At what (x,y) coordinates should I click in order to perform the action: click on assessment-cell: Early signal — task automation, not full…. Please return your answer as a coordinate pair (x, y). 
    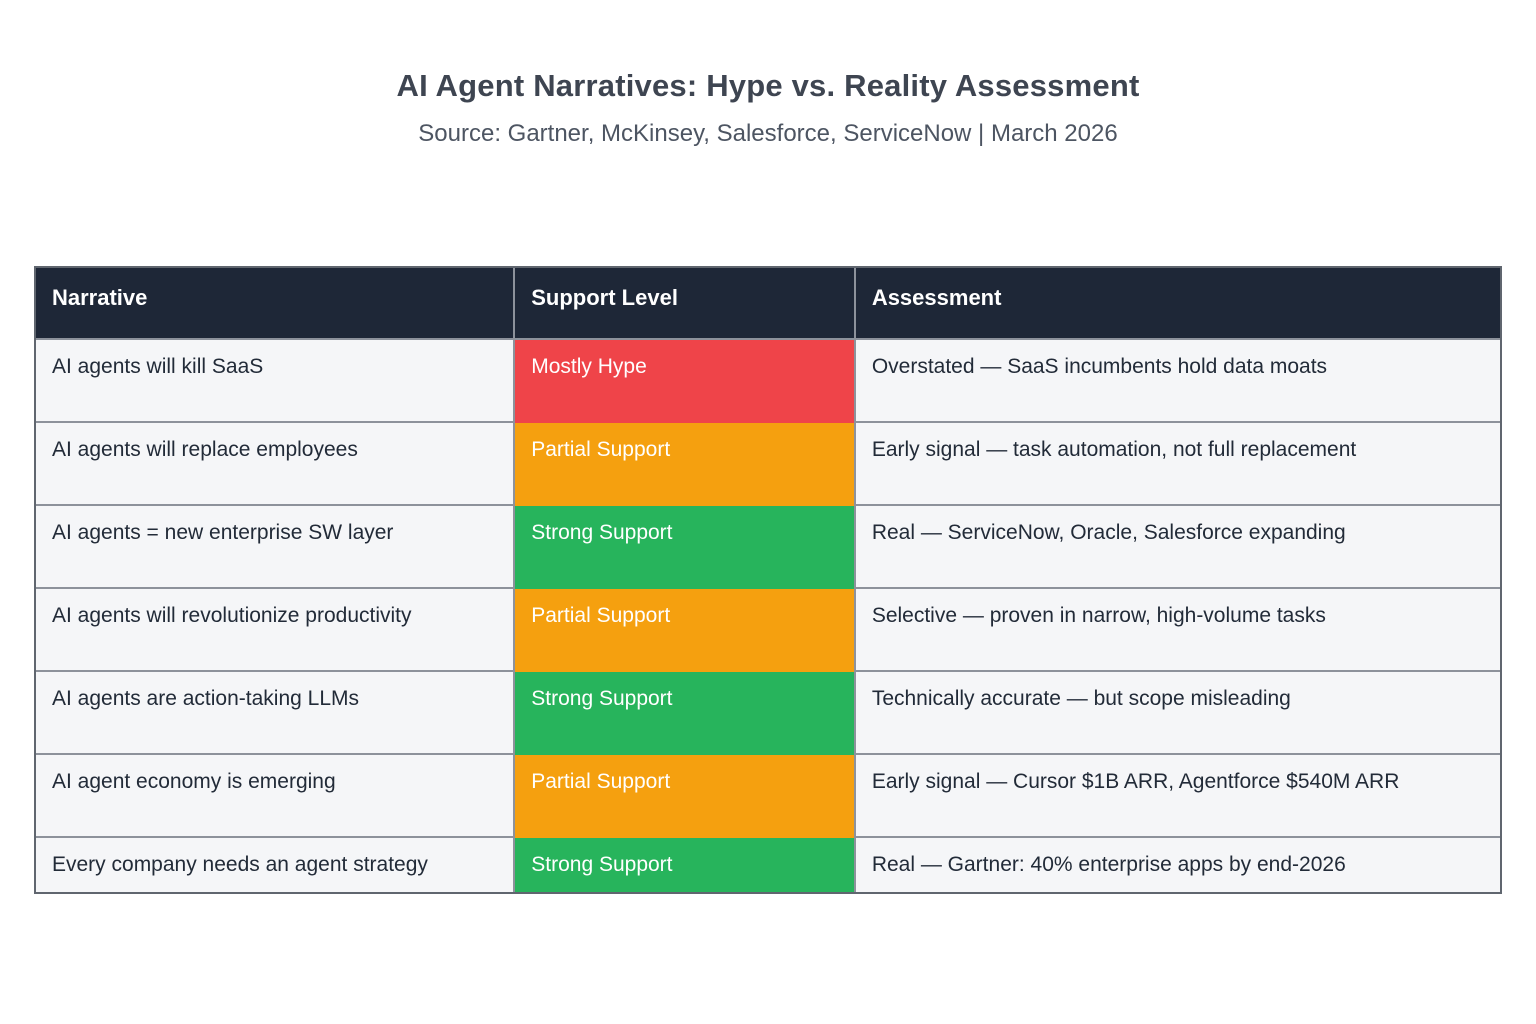
    Looking at the image, I should click on (1177, 464).